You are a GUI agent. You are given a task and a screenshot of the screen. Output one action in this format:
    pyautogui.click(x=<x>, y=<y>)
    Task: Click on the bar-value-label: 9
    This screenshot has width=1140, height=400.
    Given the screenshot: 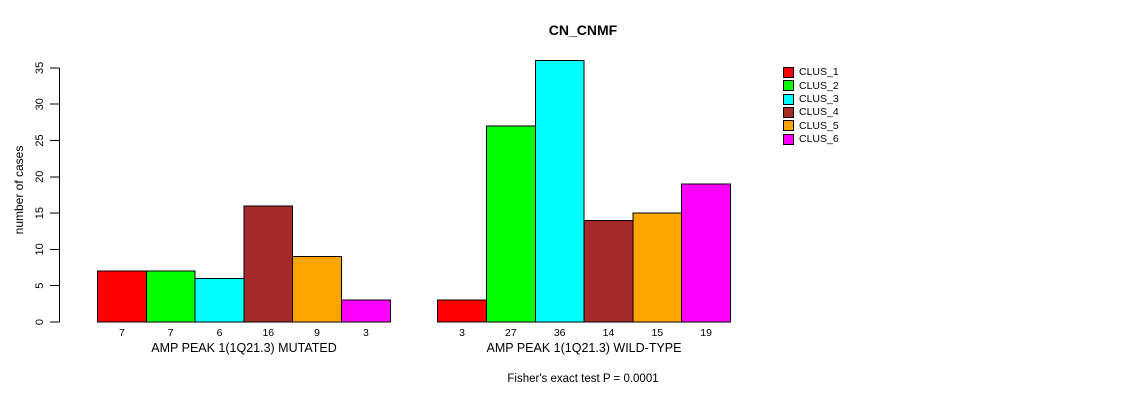 What is the action you would take?
    pyautogui.click(x=317, y=333)
    